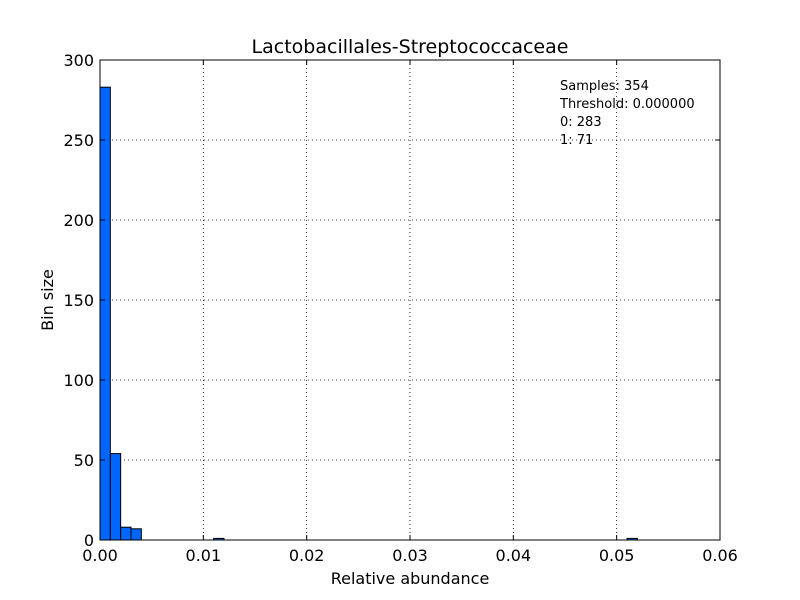 This screenshot has height=600, width=800. Describe the element at coordinates (410, 578) in the screenshot. I see `x-axis-label: Relative abundance` at that location.